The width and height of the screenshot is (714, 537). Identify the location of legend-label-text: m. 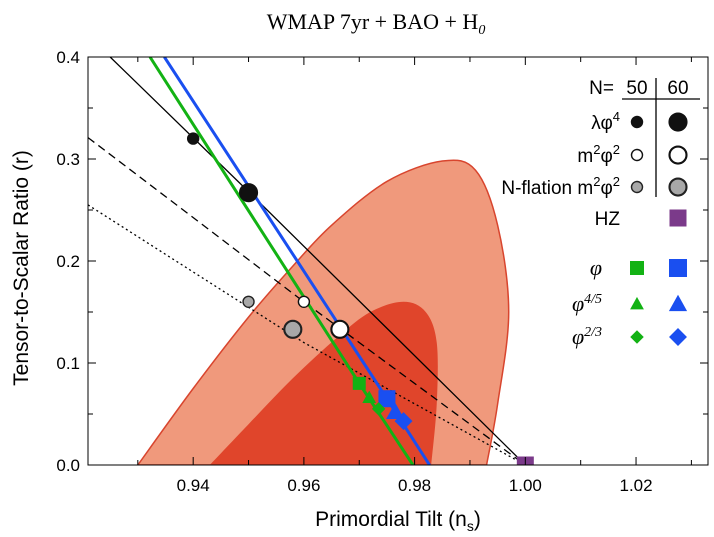
(585, 156).